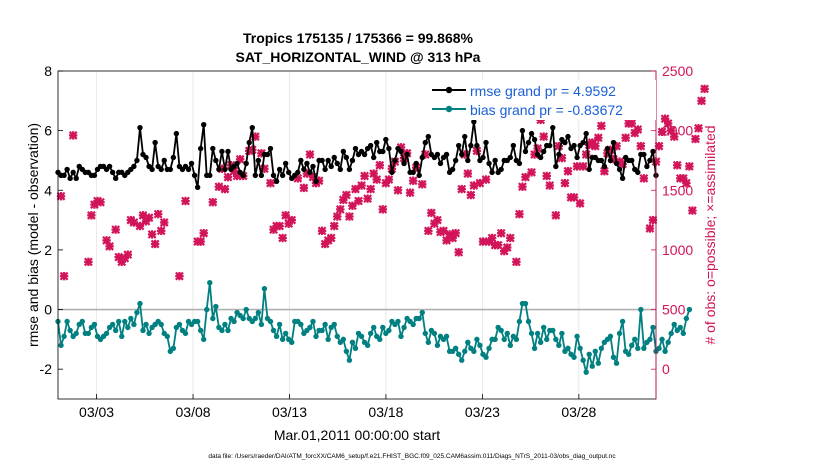 Image resolution: width=830 pixels, height=475 pixels. Describe the element at coordinates (51, 220) in the screenshot. I see `left-axis: -2 0 2 4 6 8` at that location.